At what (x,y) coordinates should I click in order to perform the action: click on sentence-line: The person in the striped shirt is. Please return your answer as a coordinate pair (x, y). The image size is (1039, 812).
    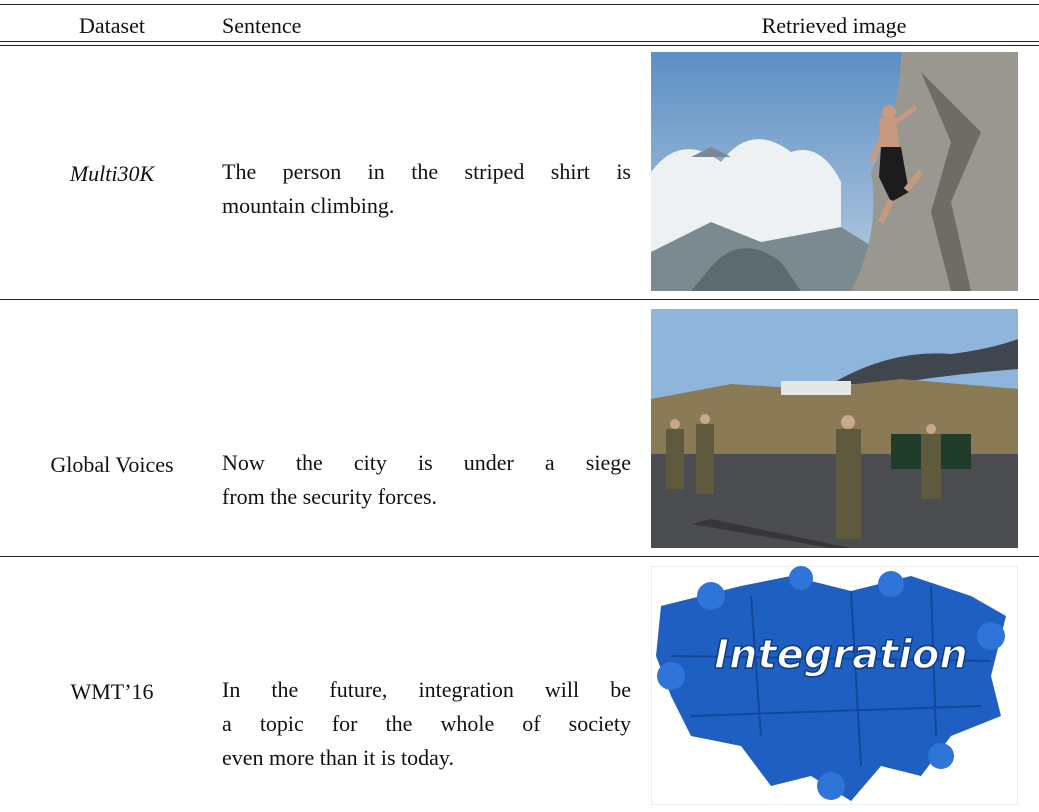
    Looking at the image, I should click on (426, 171).